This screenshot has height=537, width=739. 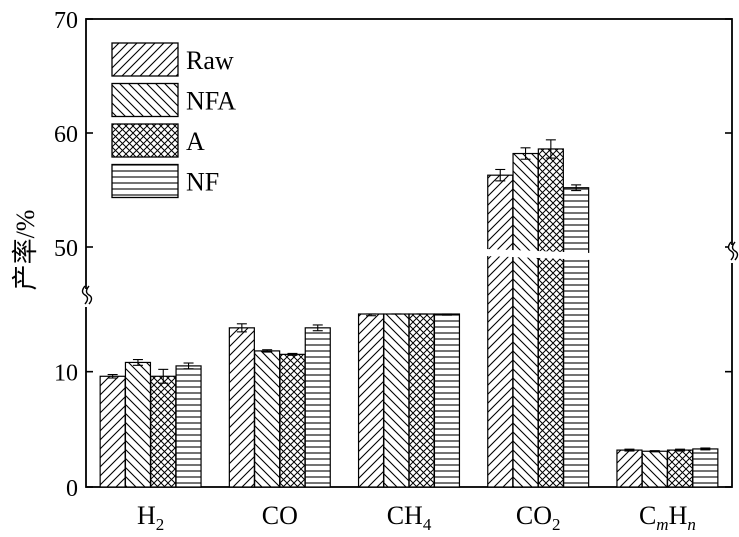 I want to click on x-axis: H2 CO CH4 CO2 CmHn, so click(x=416, y=507).